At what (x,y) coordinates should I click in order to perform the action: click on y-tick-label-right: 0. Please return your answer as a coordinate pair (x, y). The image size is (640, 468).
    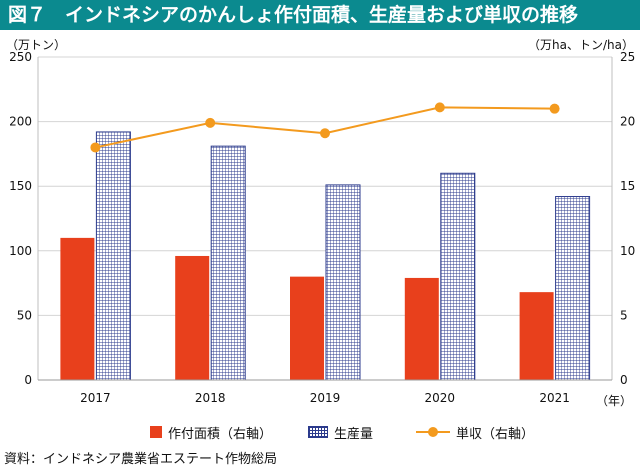
    Looking at the image, I should click on (624, 380).